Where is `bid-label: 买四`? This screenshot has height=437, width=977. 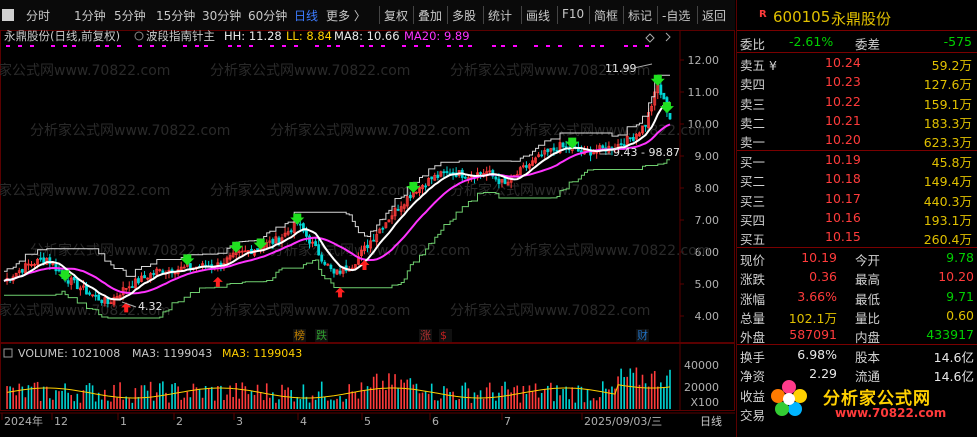 bid-label: 买四 is located at coordinates (753, 220).